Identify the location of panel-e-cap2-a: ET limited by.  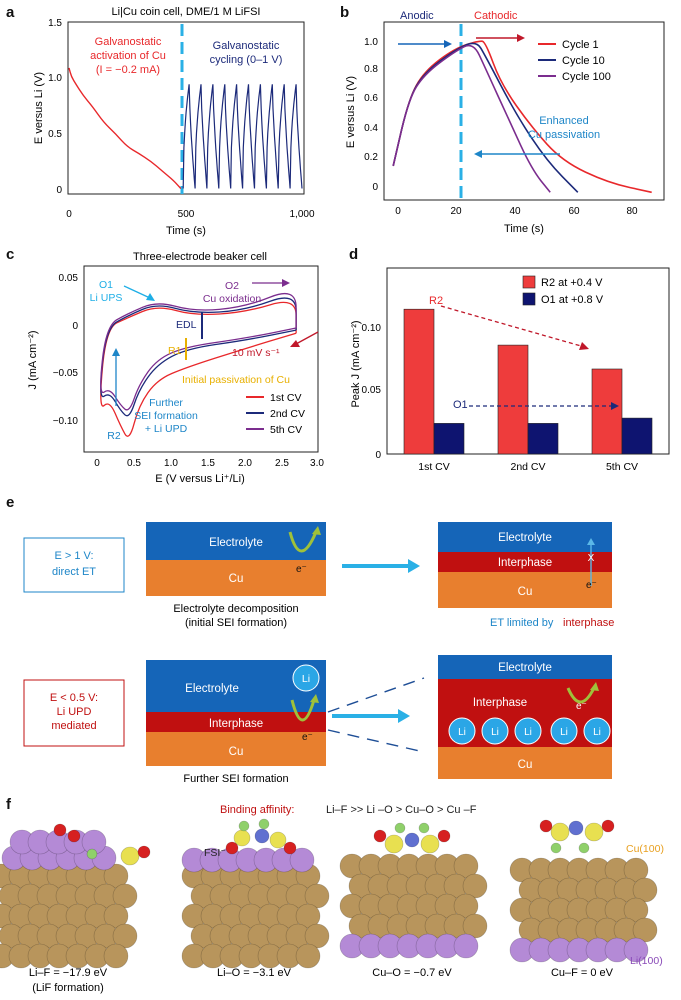
(522, 623).